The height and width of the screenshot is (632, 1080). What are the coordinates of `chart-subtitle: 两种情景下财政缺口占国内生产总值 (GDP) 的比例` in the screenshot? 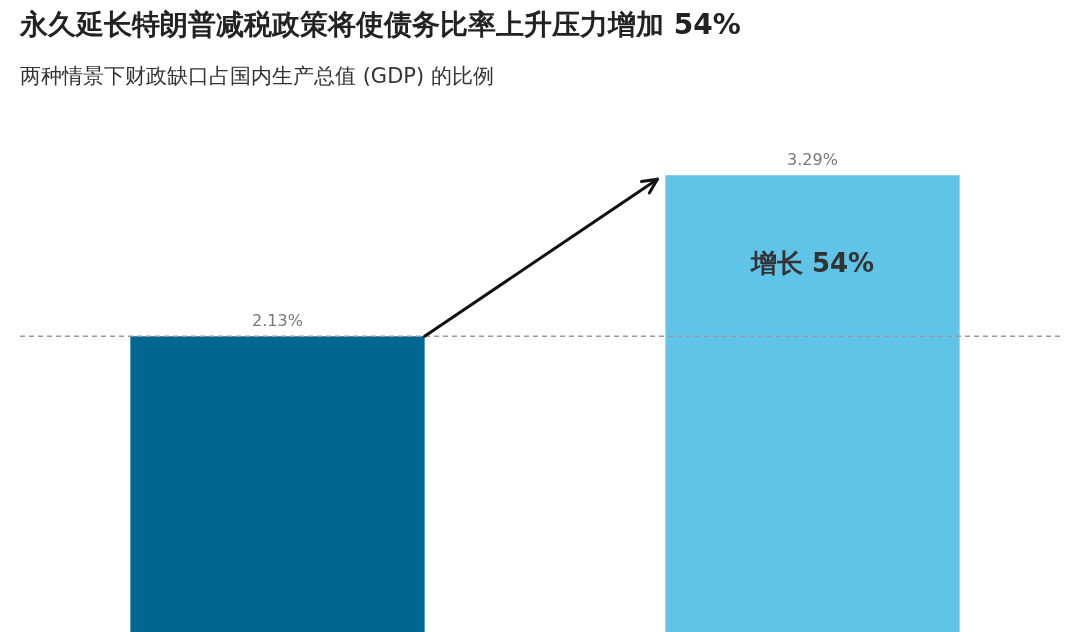 It's located at (257, 76).